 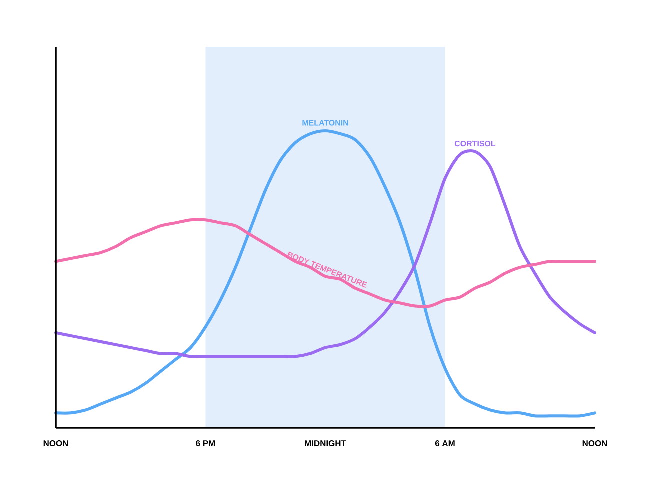 What do you see at coordinates (325, 443) in the screenshot?
I see `x-tick-label: MIDNIGHT` at bounding box center [325, 443].